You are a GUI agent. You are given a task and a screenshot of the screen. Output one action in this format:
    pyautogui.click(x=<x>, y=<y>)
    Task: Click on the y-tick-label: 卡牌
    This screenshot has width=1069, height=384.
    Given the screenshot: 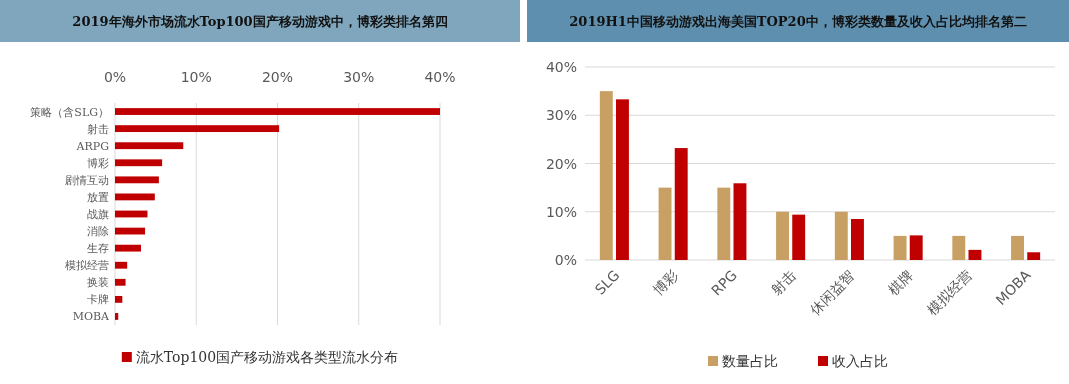 What is the action you would take?
    pyautogui.click(x=98, y=300)
    